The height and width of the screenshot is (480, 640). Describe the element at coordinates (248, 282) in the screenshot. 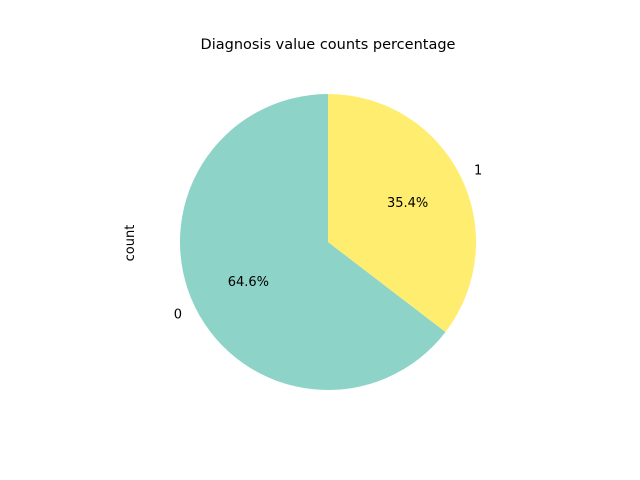

I see `percent-label-0: 64.6%` at that location.